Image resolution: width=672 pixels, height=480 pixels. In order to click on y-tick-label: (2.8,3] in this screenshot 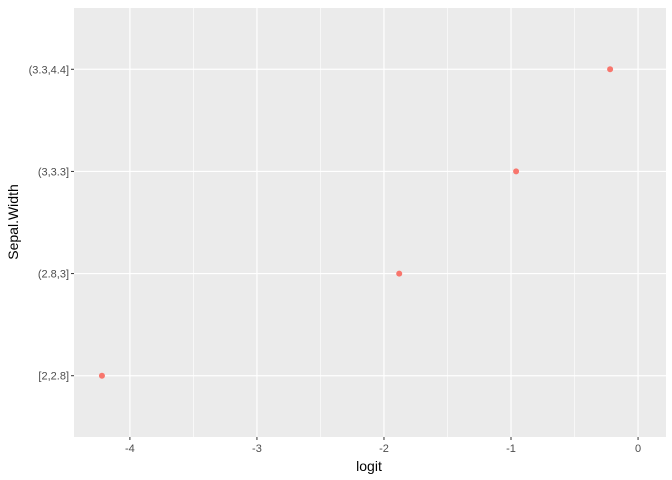, I will do `click(53, 275)`.